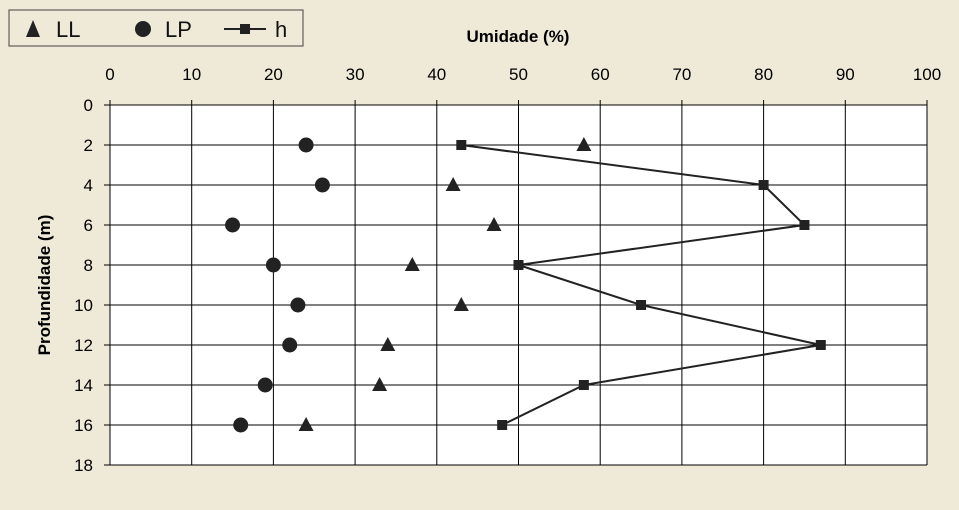  Describe the element at coordinates (273, 74) in the screenshot. I see `x-tick-label: 20` at that location.